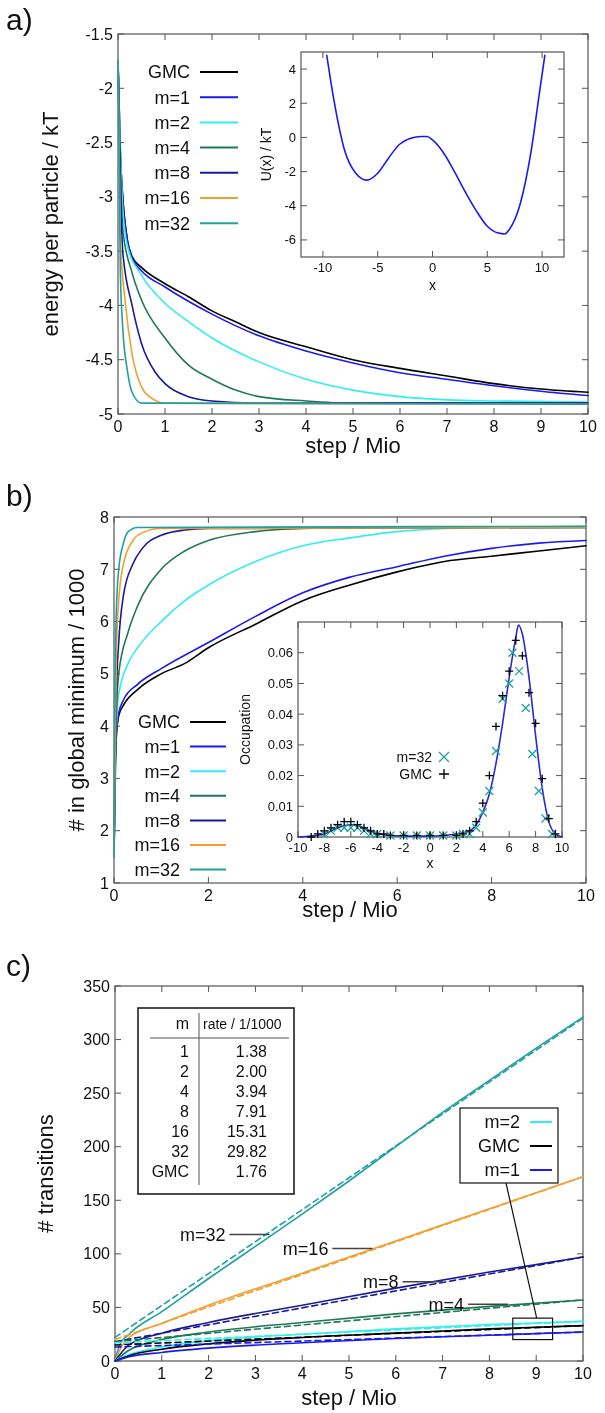  I want to click on y-tick-label: 250, so click(97, 1093).